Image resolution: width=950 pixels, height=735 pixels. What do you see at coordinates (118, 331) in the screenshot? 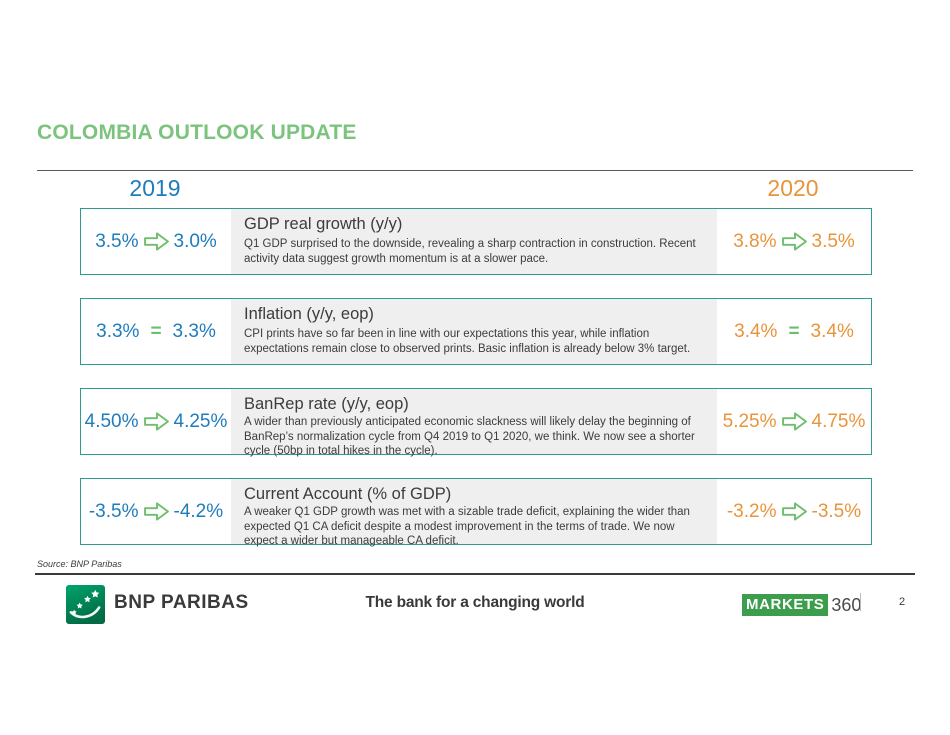
I see `inflation-2019-old-value: 3.3%` at bounding box center [118, 331].